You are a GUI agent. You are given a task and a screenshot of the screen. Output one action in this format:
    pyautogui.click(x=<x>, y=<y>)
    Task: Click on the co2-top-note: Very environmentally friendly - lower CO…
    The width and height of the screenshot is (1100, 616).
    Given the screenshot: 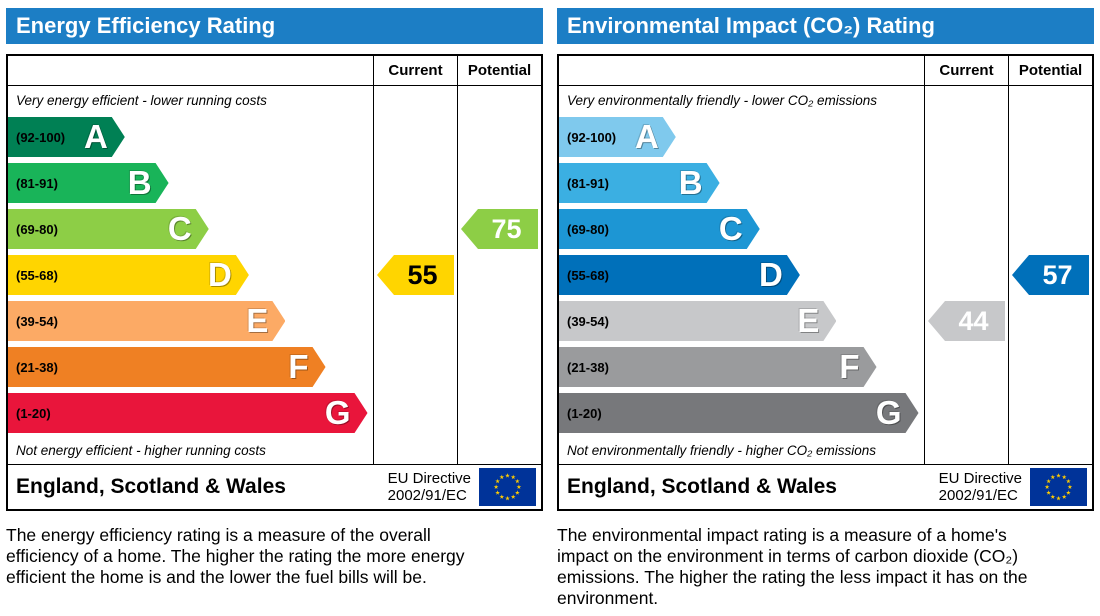 What is the action you would take?
    pyautogui.click(x=722, y=100)
    